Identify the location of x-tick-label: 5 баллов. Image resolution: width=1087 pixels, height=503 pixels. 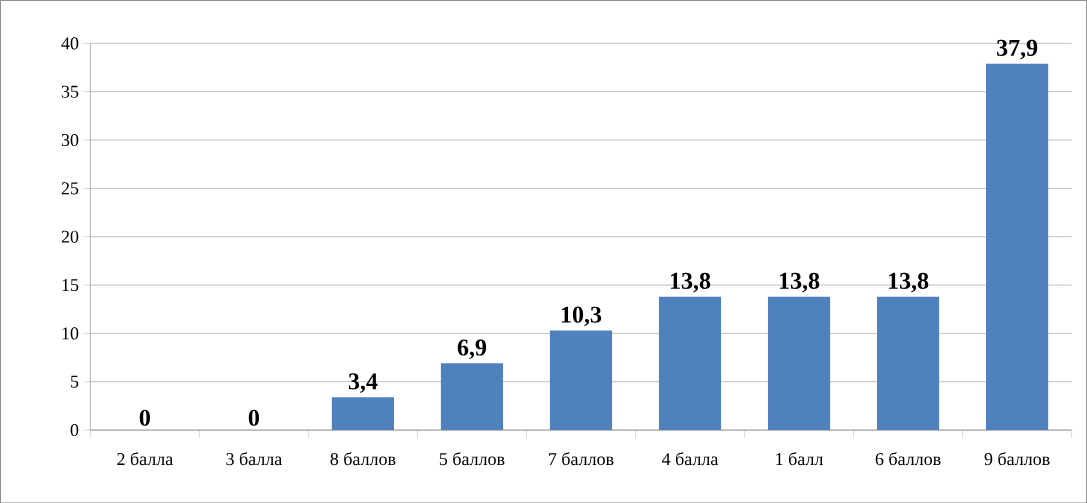
(472, 458).